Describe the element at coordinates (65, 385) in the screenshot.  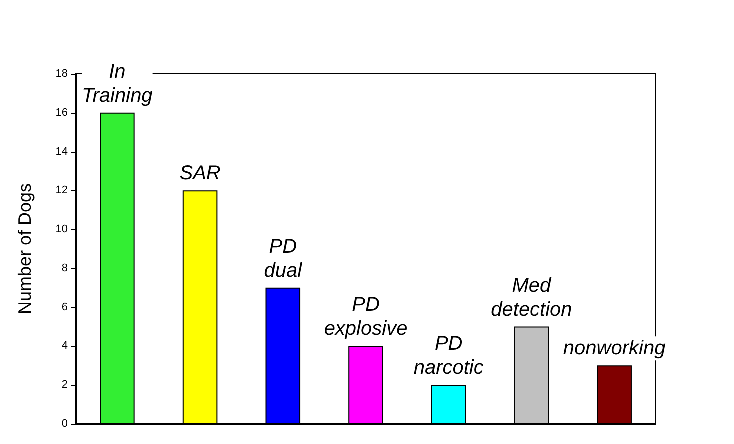
I see `y-tick-label: 2` at that location.